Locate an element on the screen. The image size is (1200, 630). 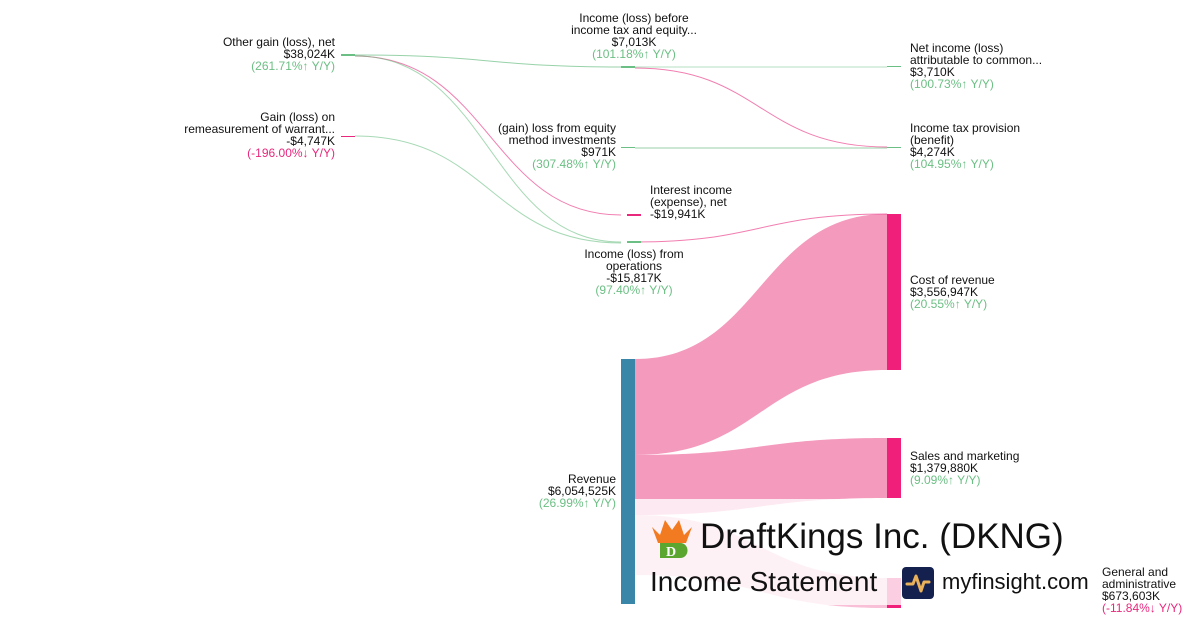
node-change: (-11.84%↓ Y/Y) is located at coordinates (1142, 608).